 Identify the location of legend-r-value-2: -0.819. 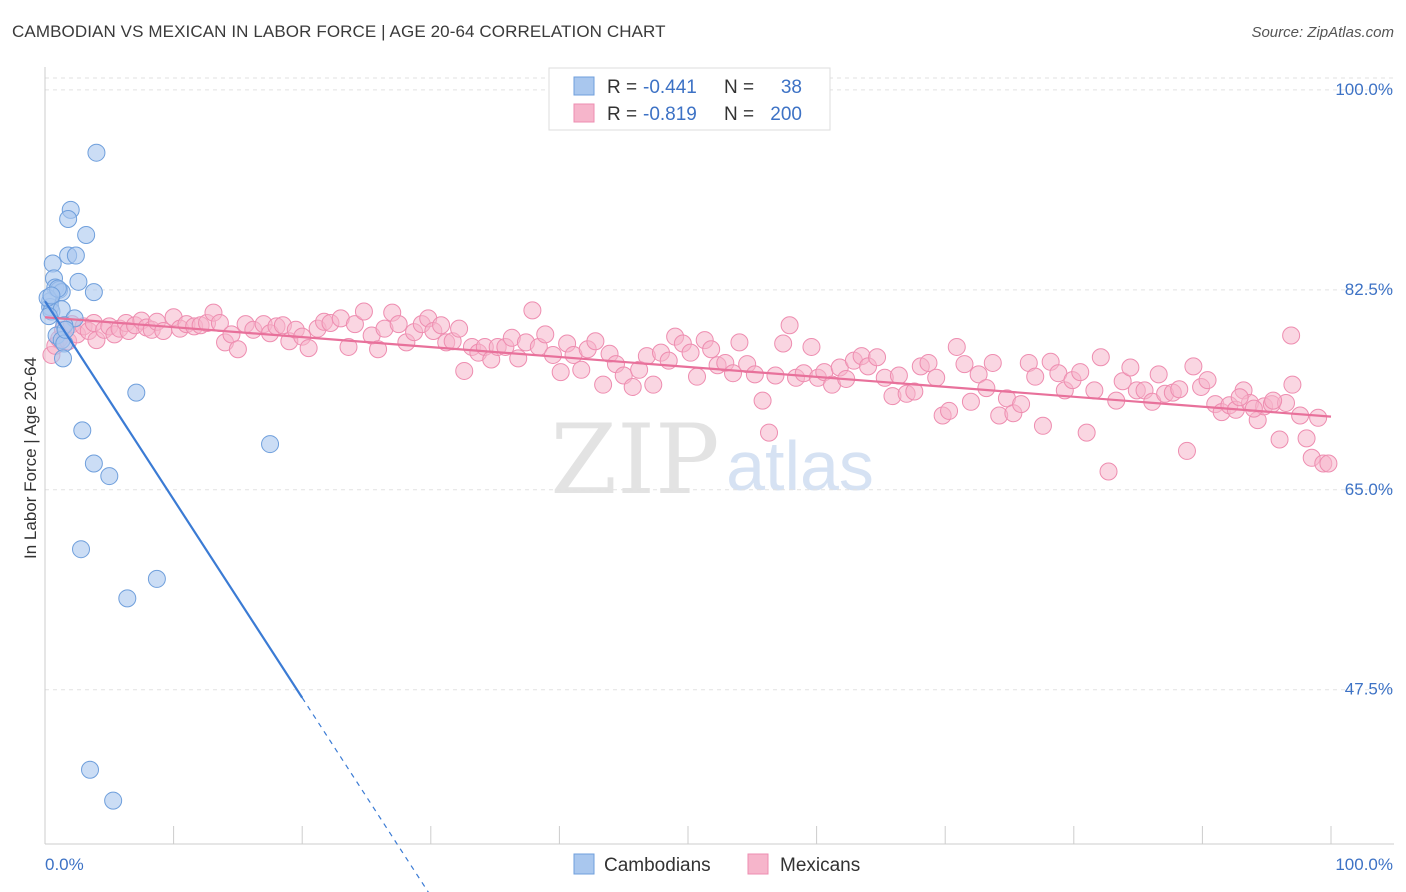
(670, 114).